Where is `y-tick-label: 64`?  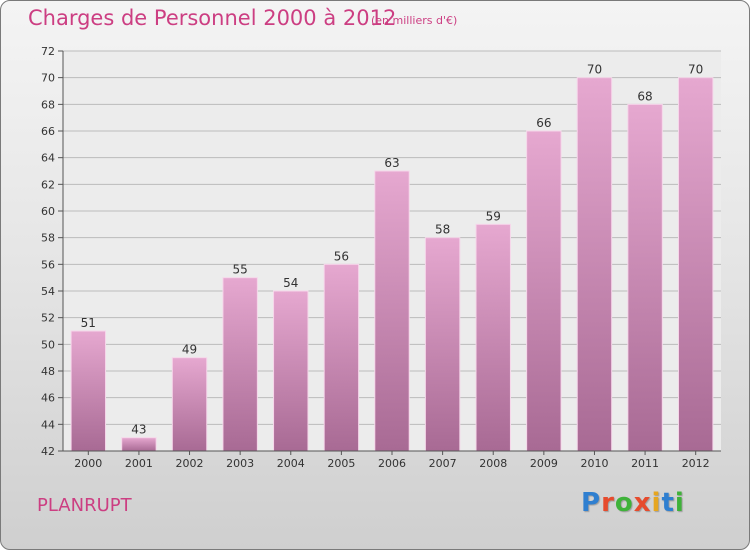 y-tick-label: 64 is located at coordinates (48, 158).